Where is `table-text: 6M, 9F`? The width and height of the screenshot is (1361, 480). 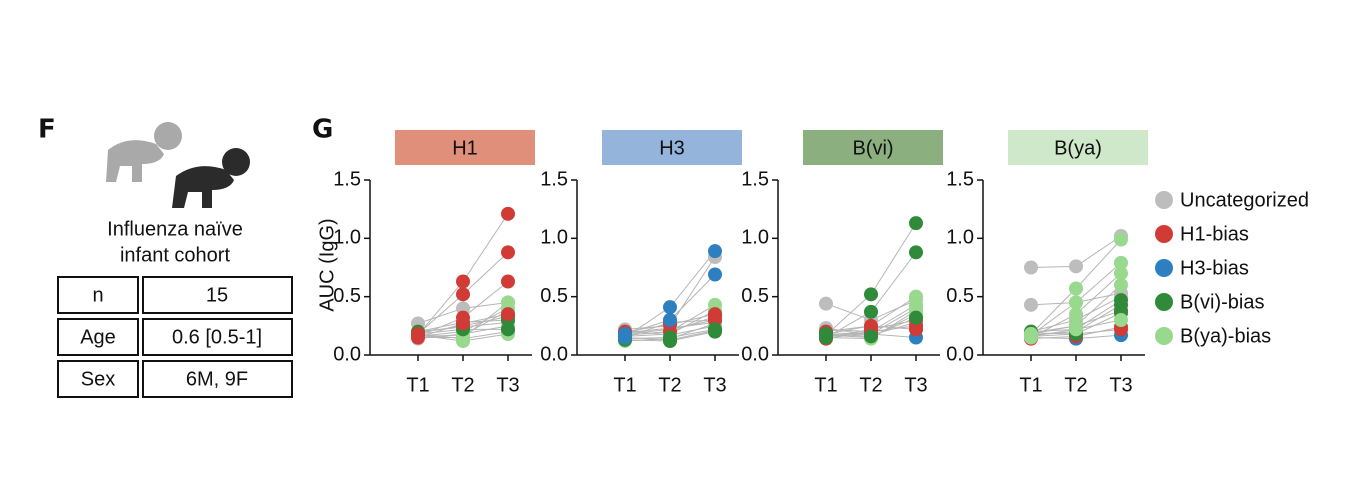 table-text: 6M, 9F is located at coordinates (217, 379).